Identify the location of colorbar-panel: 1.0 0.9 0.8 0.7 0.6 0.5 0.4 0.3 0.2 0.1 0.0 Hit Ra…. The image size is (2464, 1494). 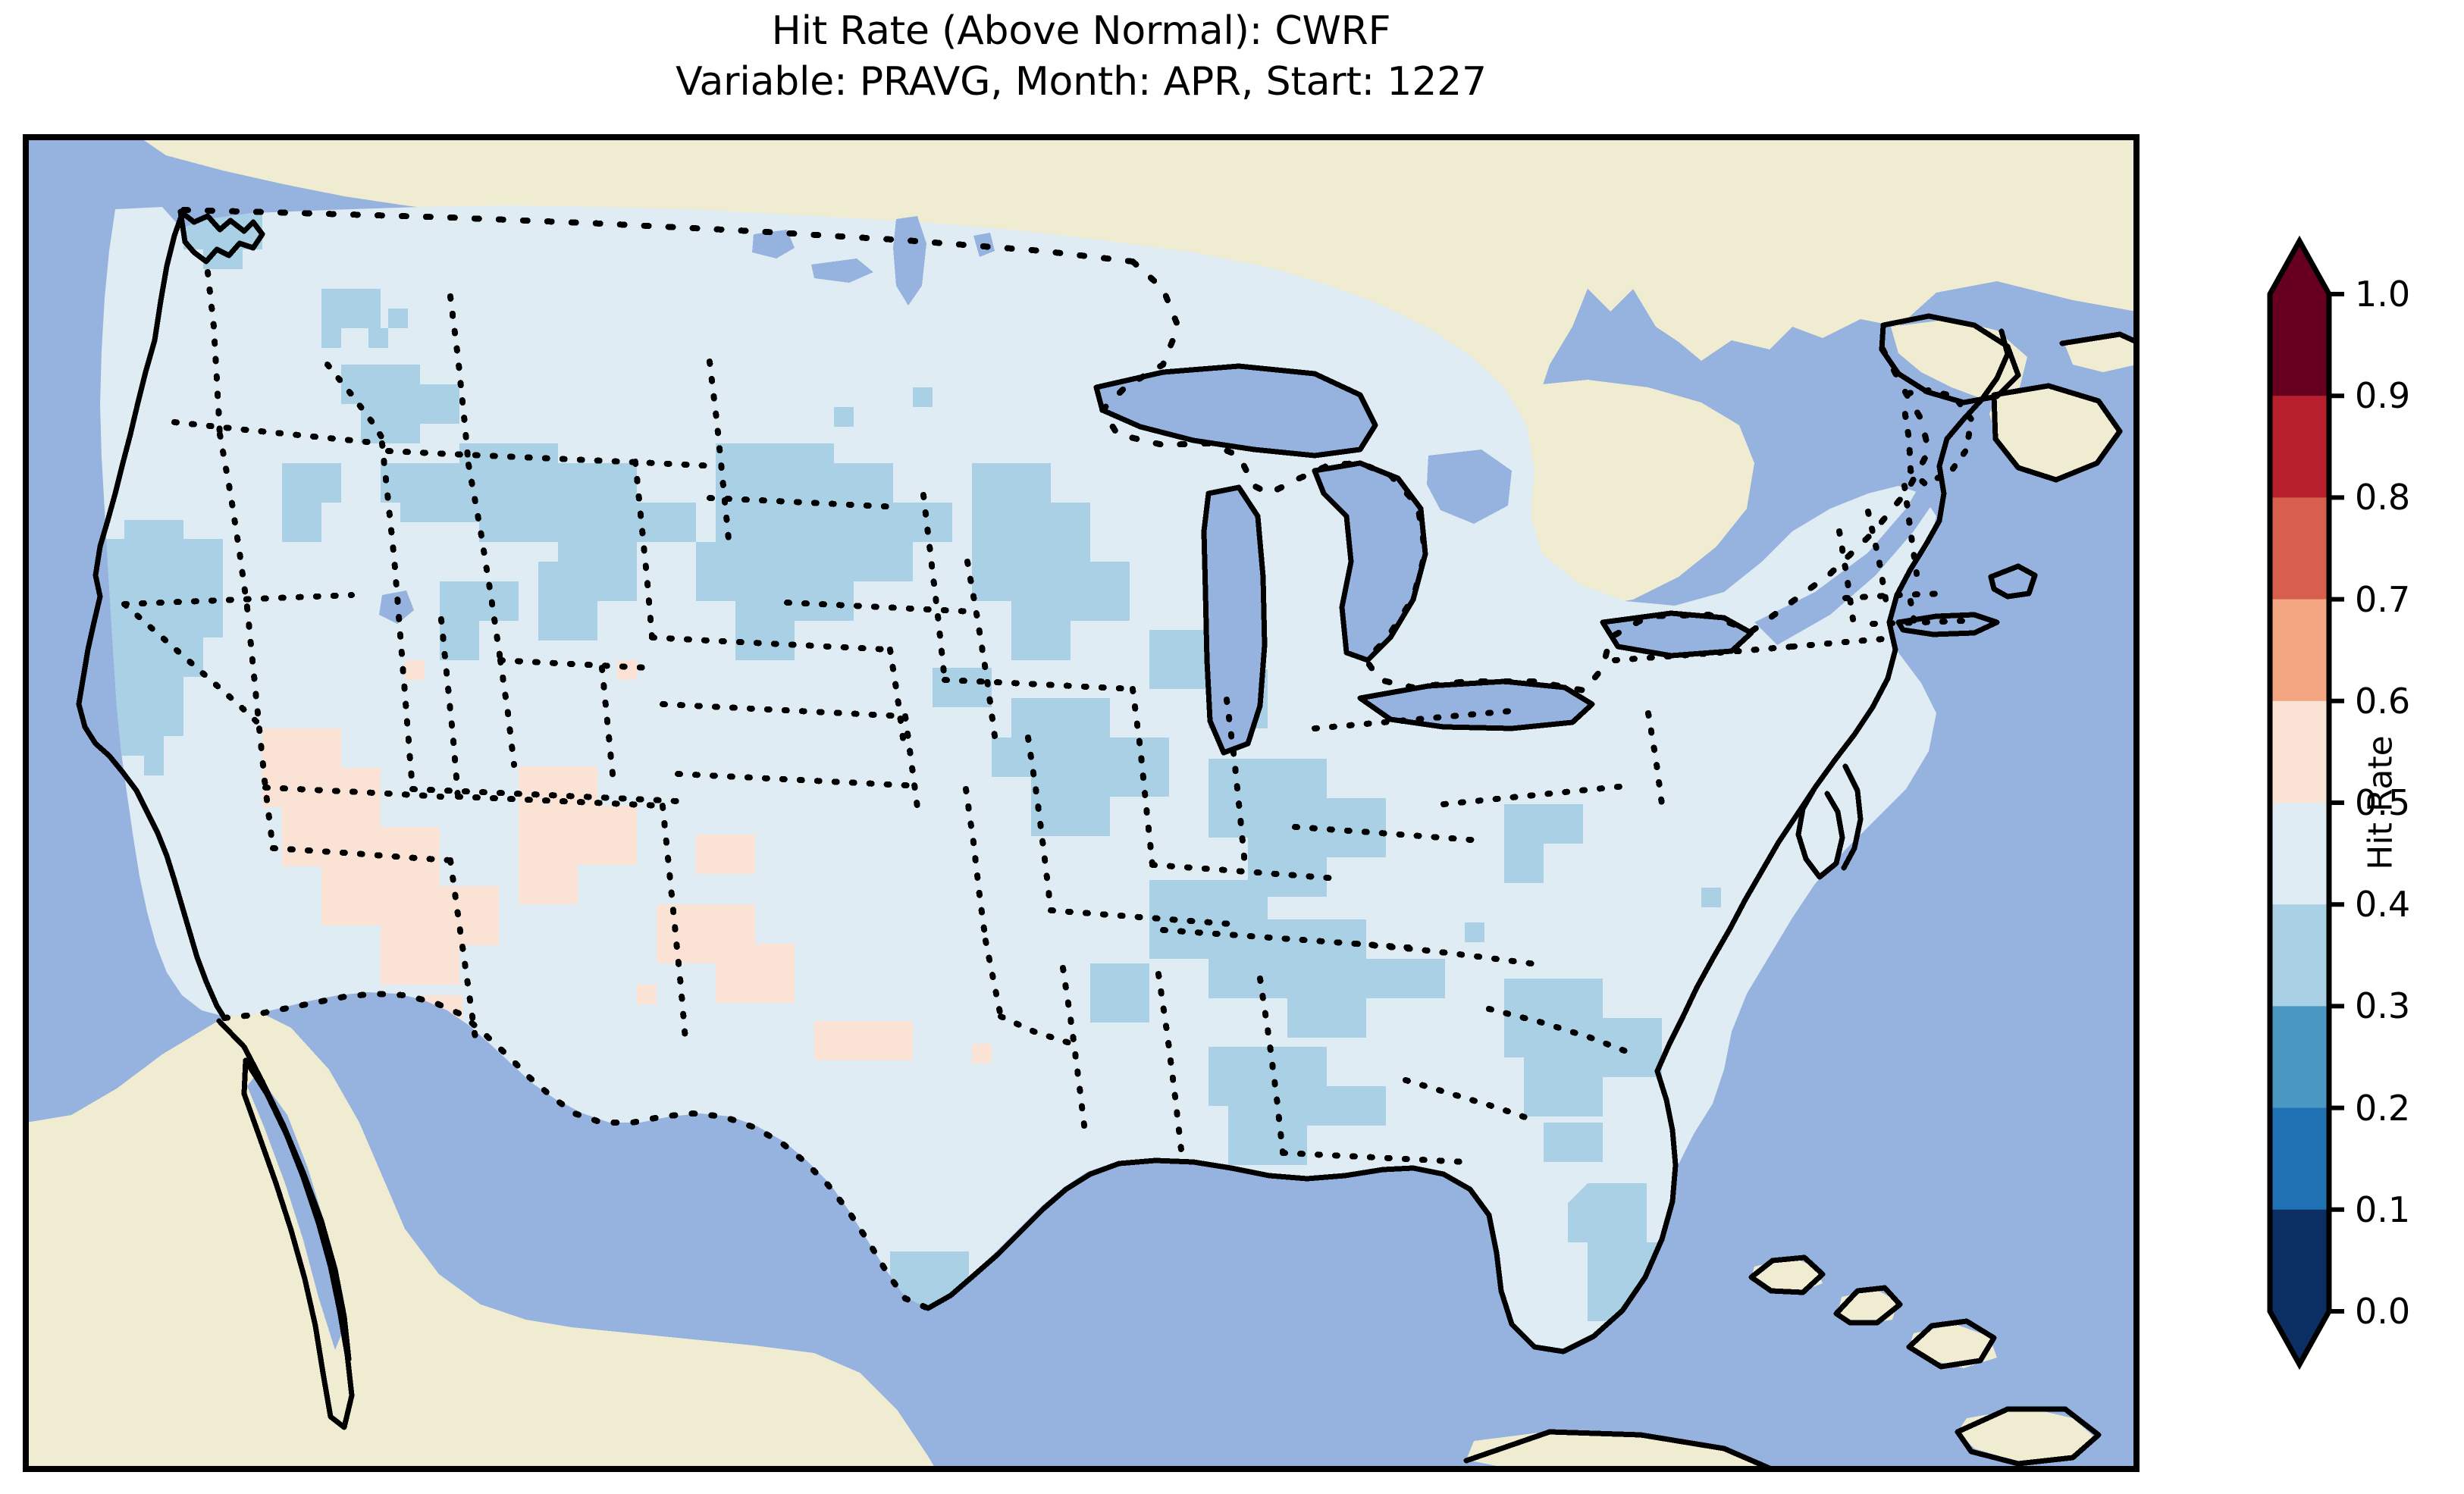
(2365, 803).